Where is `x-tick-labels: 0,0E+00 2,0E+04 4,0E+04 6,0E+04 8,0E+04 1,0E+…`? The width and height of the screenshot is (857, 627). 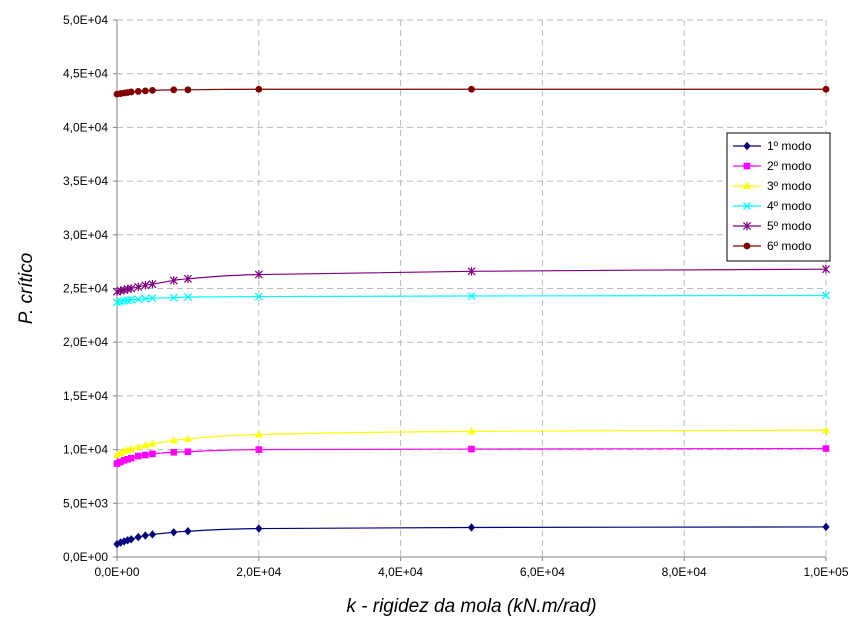
x-tick-labels: 0,0E+00 2,0E+04 4,0E+04 6,0E+04 8,0E+04 1,0E+… is located at coordinates (471, 572).